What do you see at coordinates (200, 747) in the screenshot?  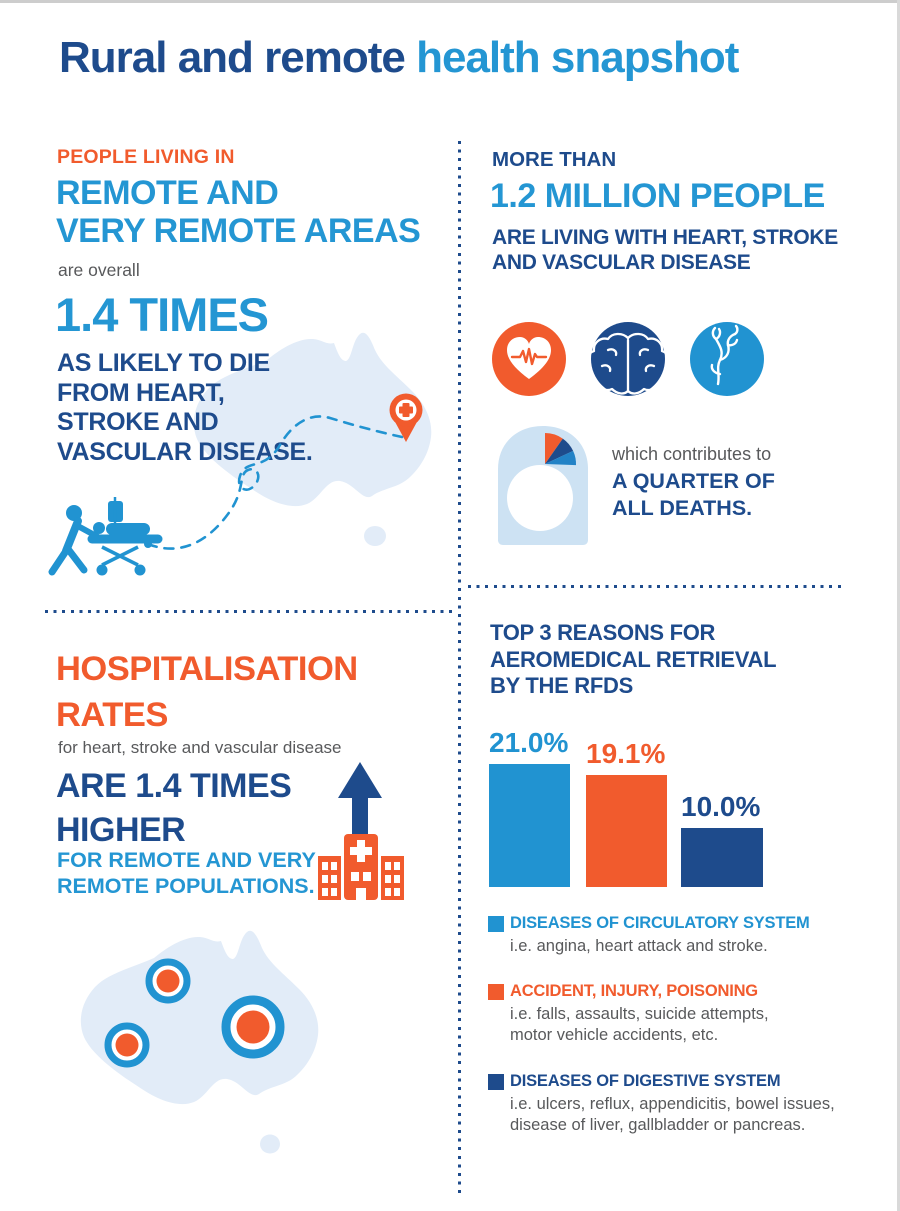 I see `hospitalisation-qualifier: for heart, stroke and vascular disease` at bounding box center [200, 747].